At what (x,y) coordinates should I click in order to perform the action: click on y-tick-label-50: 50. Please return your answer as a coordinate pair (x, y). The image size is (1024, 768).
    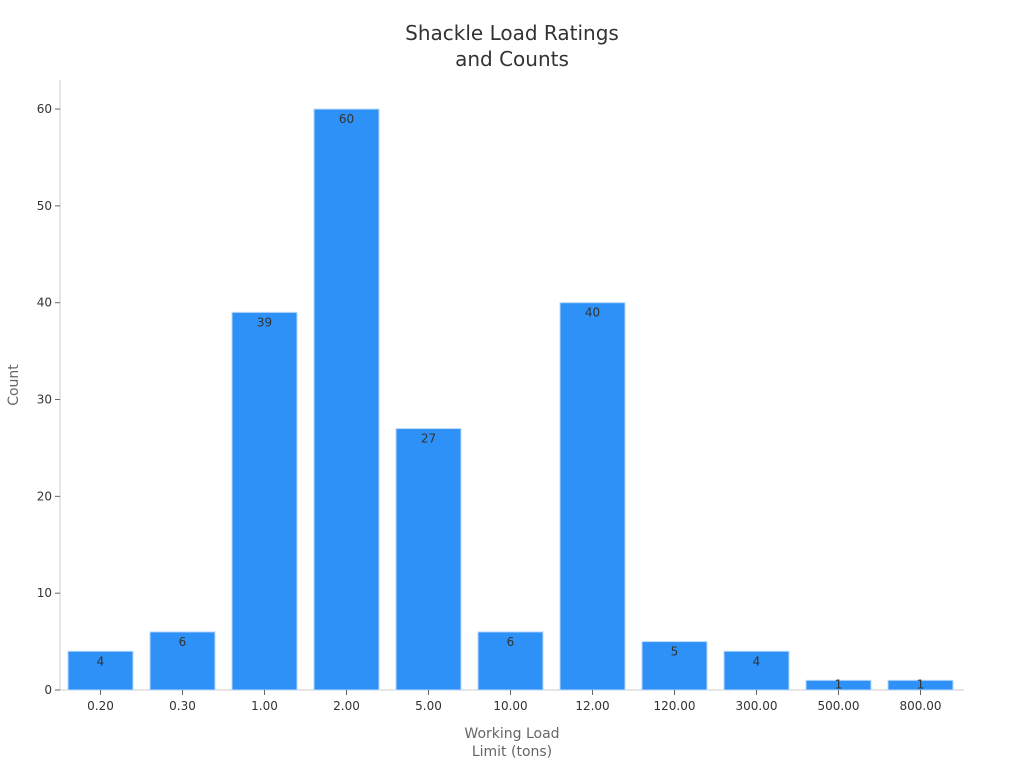
    Looking at the image, I should click on (44, 206).